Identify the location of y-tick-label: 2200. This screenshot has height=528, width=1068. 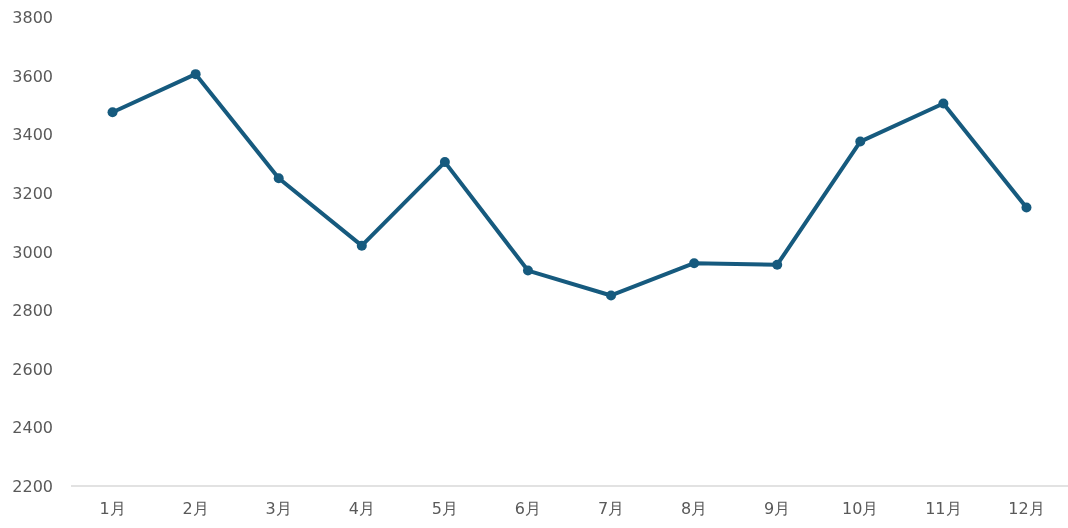
(32, 486).